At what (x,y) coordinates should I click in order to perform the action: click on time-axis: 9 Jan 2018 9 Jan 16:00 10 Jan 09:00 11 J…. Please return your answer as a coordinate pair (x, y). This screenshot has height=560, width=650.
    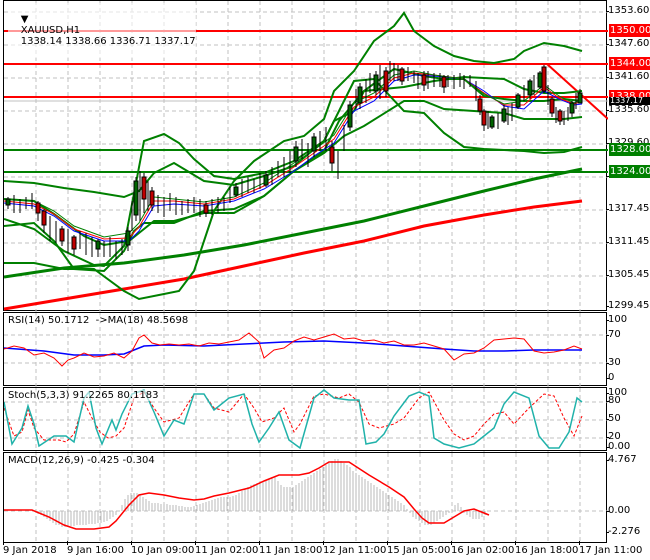
    Looking at the image, I should click on (325, 550).